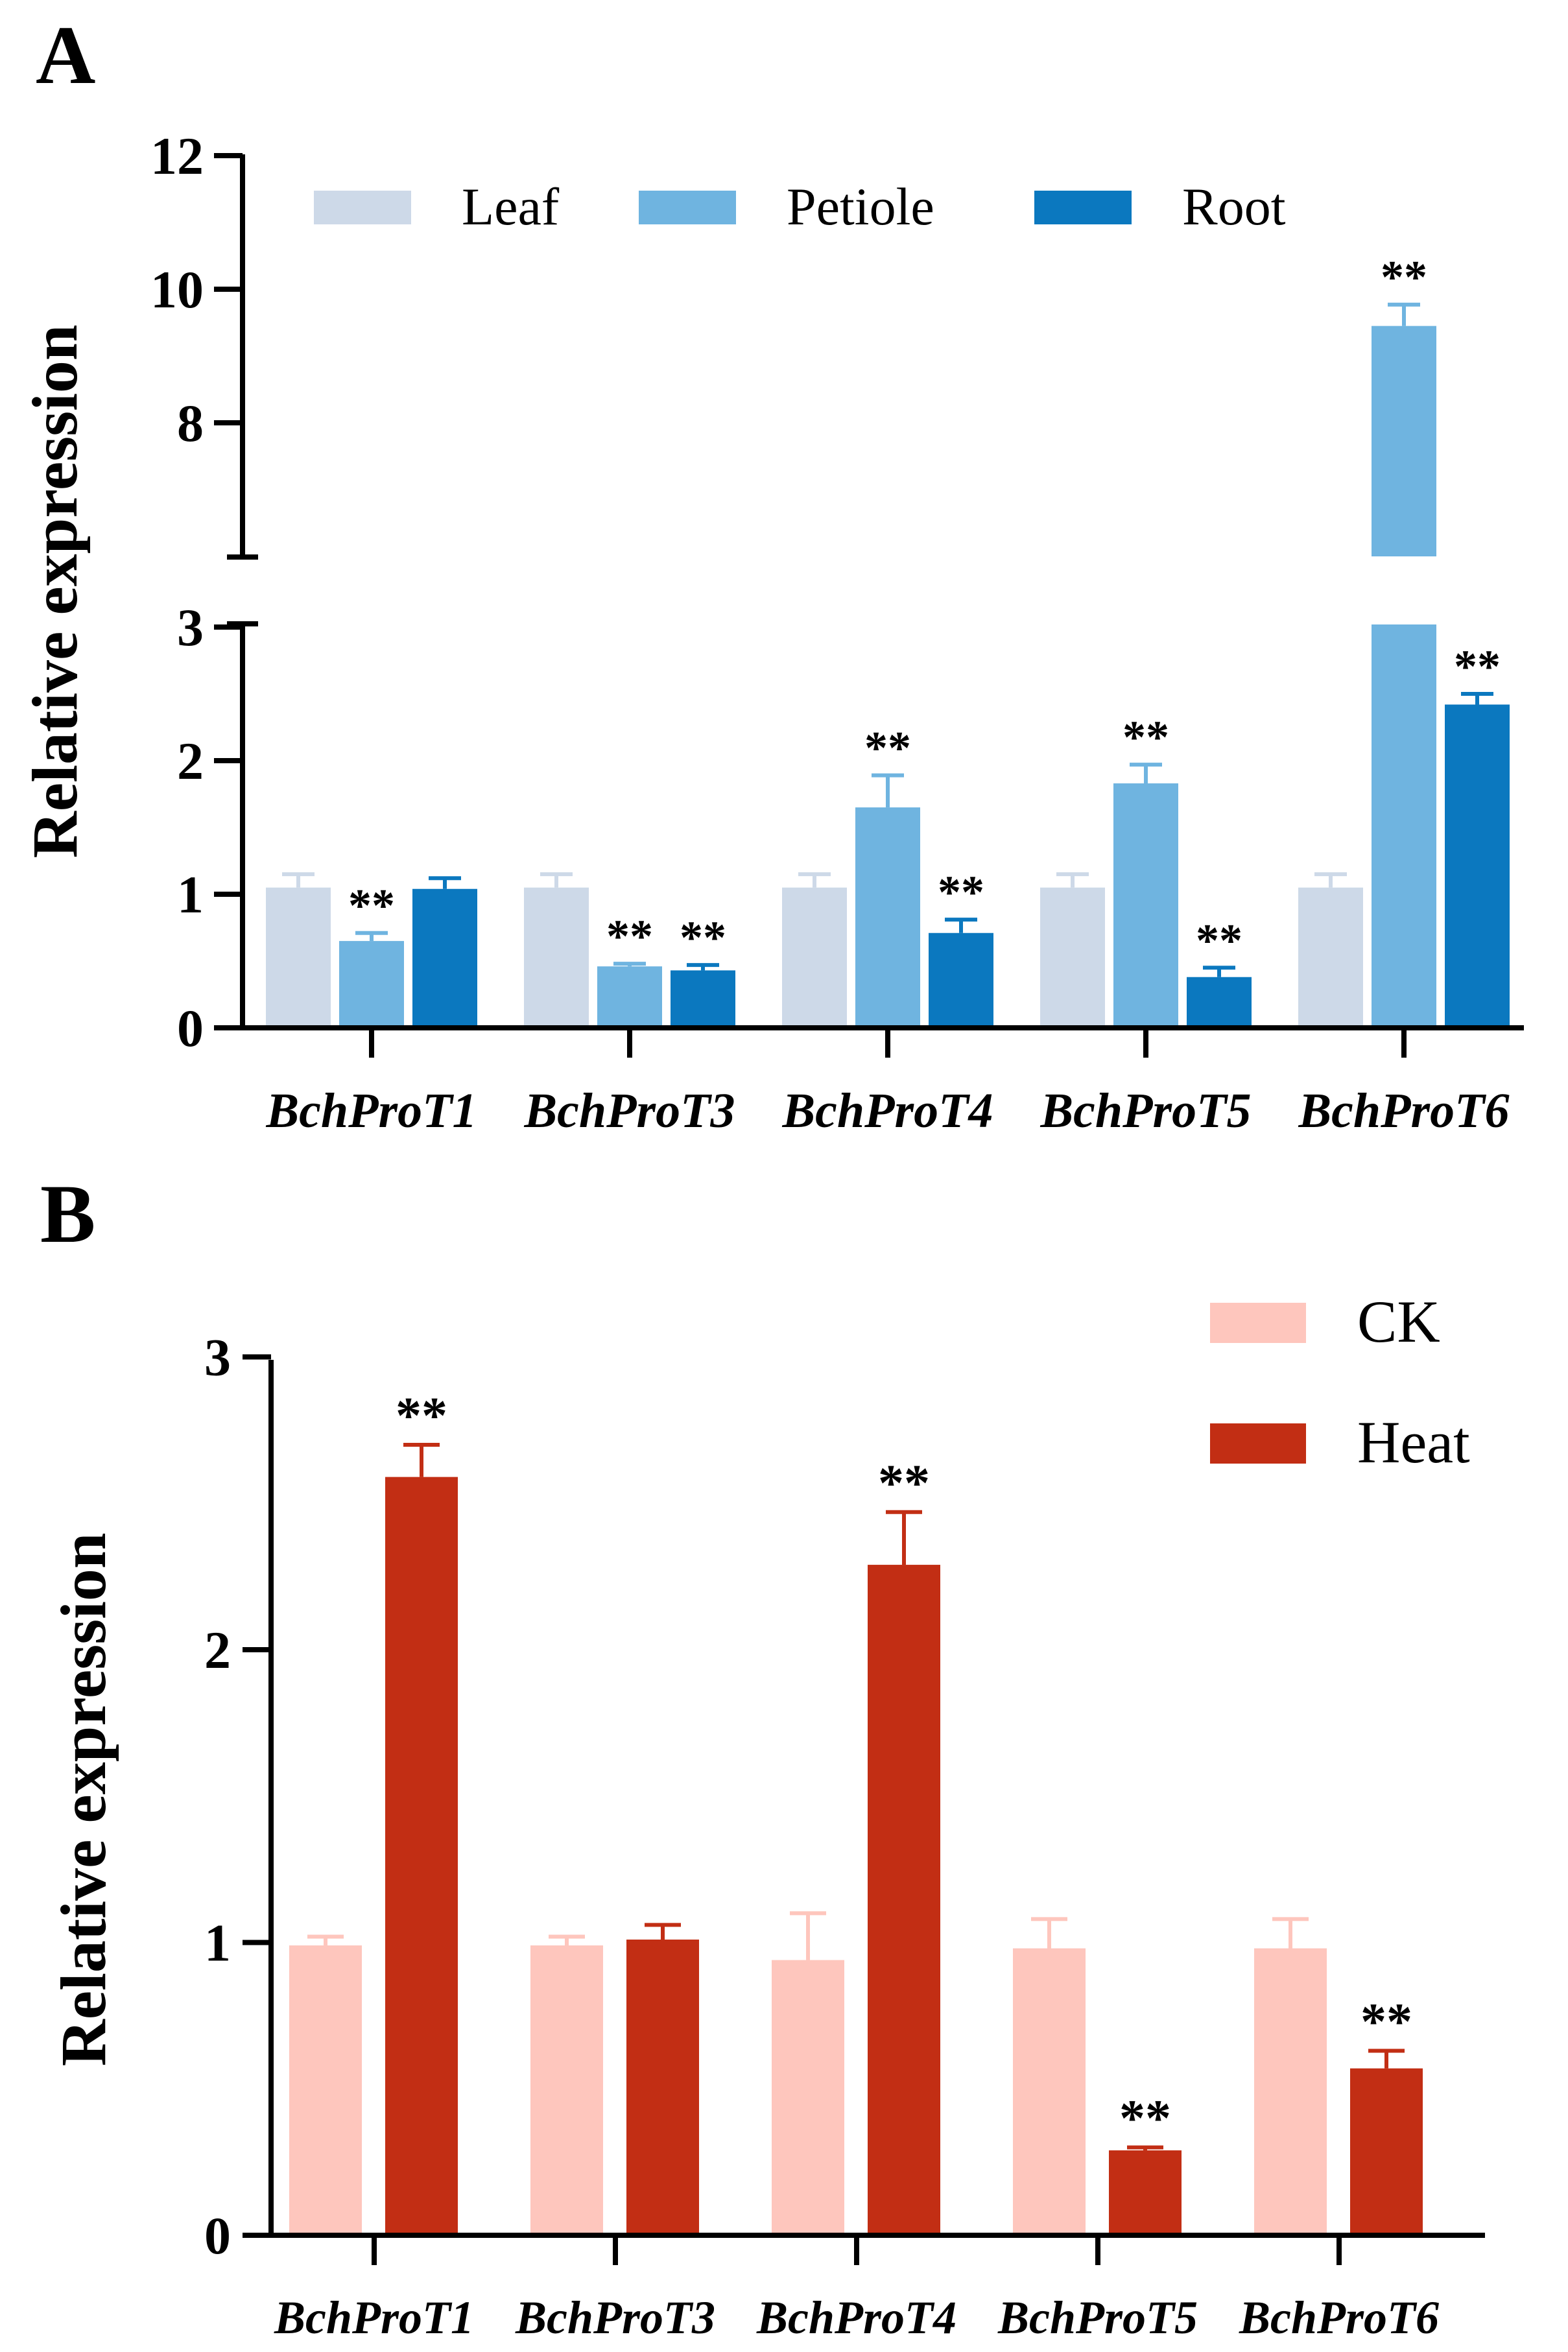 The image size is (1568, 2352). Describe the element at coordinates (629, 997) in the screenshot. I see `petiole-bar-BchProT3` at that location.